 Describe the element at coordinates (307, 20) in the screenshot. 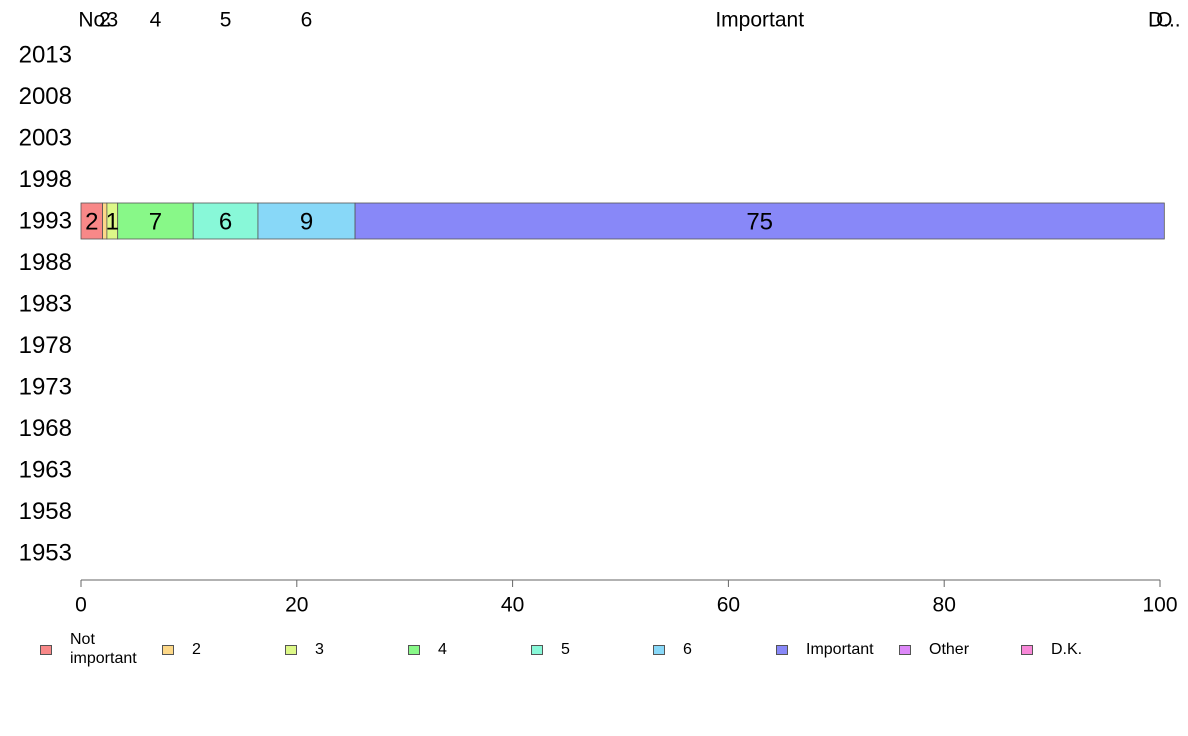

I see `top-label-6: 6` at that location.